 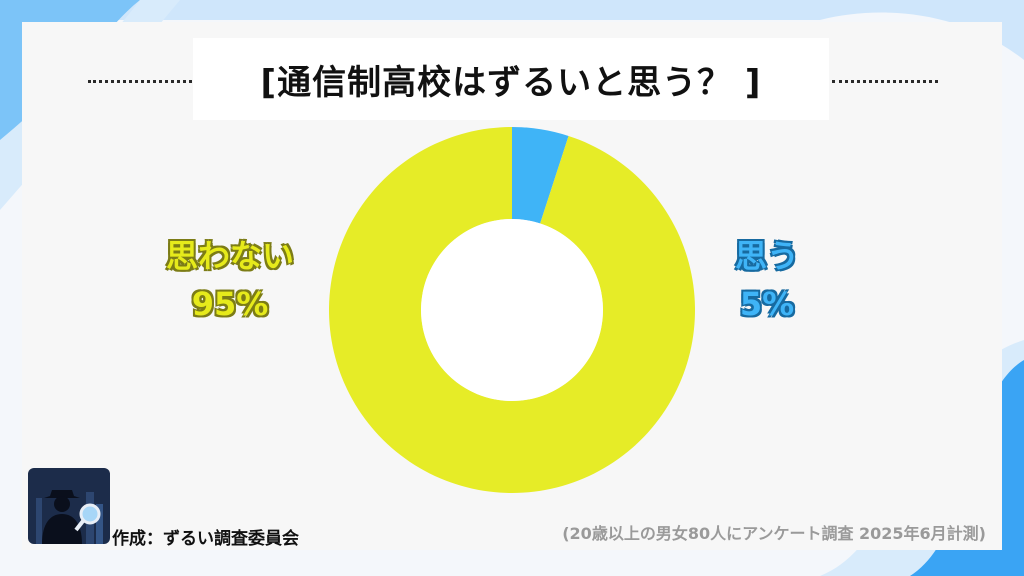 I want to click on title-left-divider, so click(x=140, y=81).